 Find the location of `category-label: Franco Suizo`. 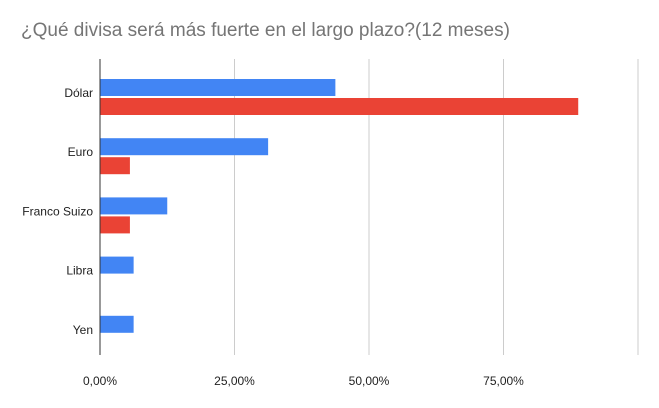

category-label: Franco Suizo is located at coordinates (57, 211).